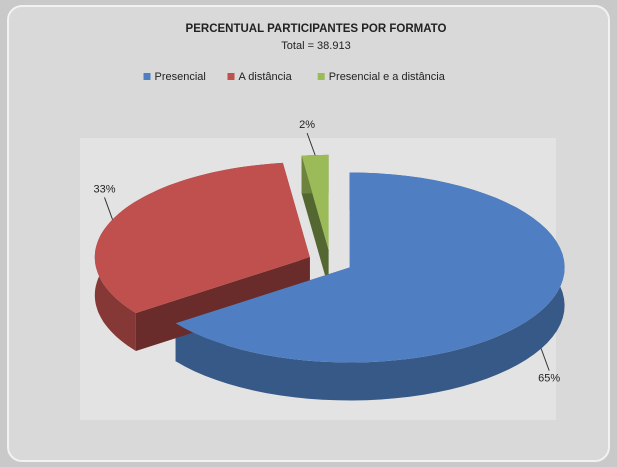 Image resolution: width=617 pixels, height=467 pixels. I want to click on legend-label: Presencial e a distância, so click(387, 77).